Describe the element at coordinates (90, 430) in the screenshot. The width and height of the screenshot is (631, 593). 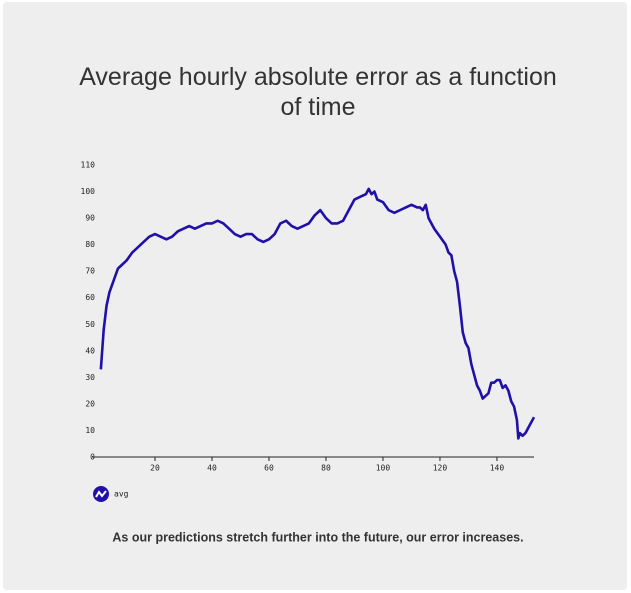
I see `y-tick-label: 10` at that location.